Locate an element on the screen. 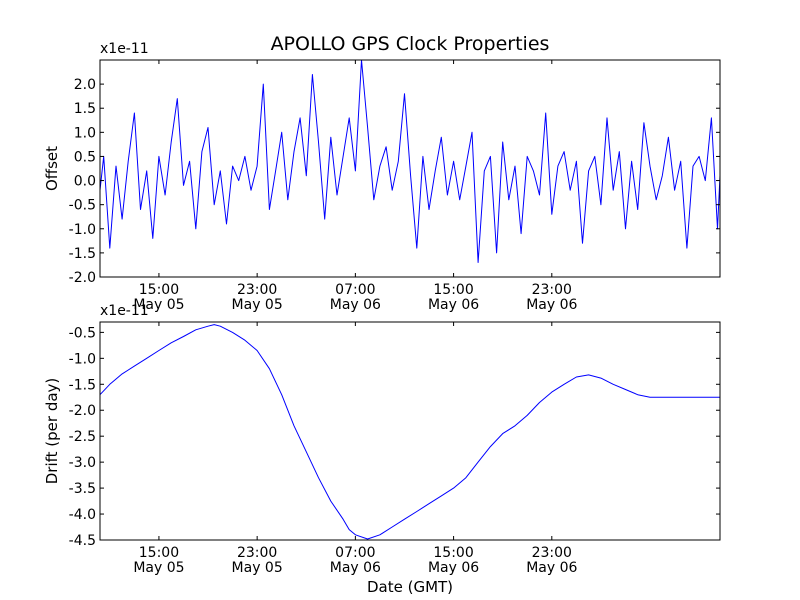  y-tick-label: 0.5 is located at coordinates (85, 157).